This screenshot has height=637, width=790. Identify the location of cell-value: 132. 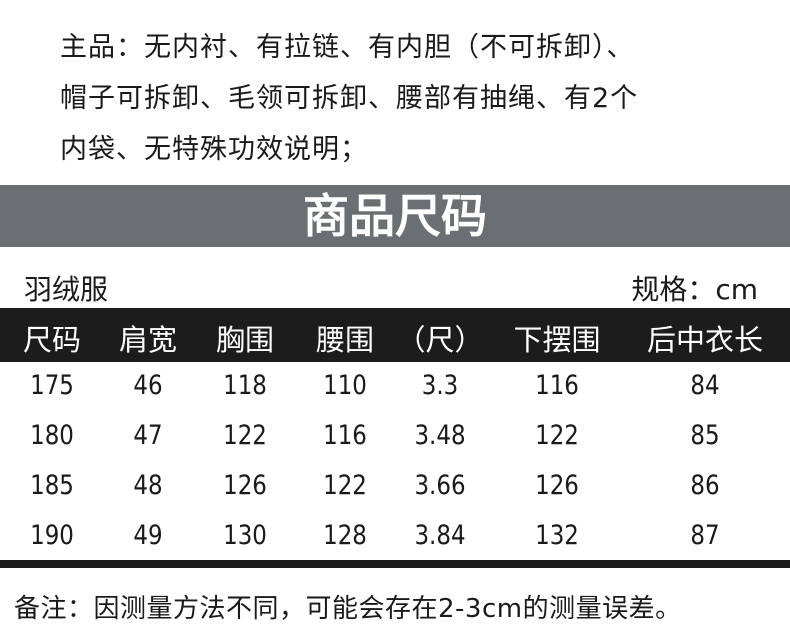
(557, 535).